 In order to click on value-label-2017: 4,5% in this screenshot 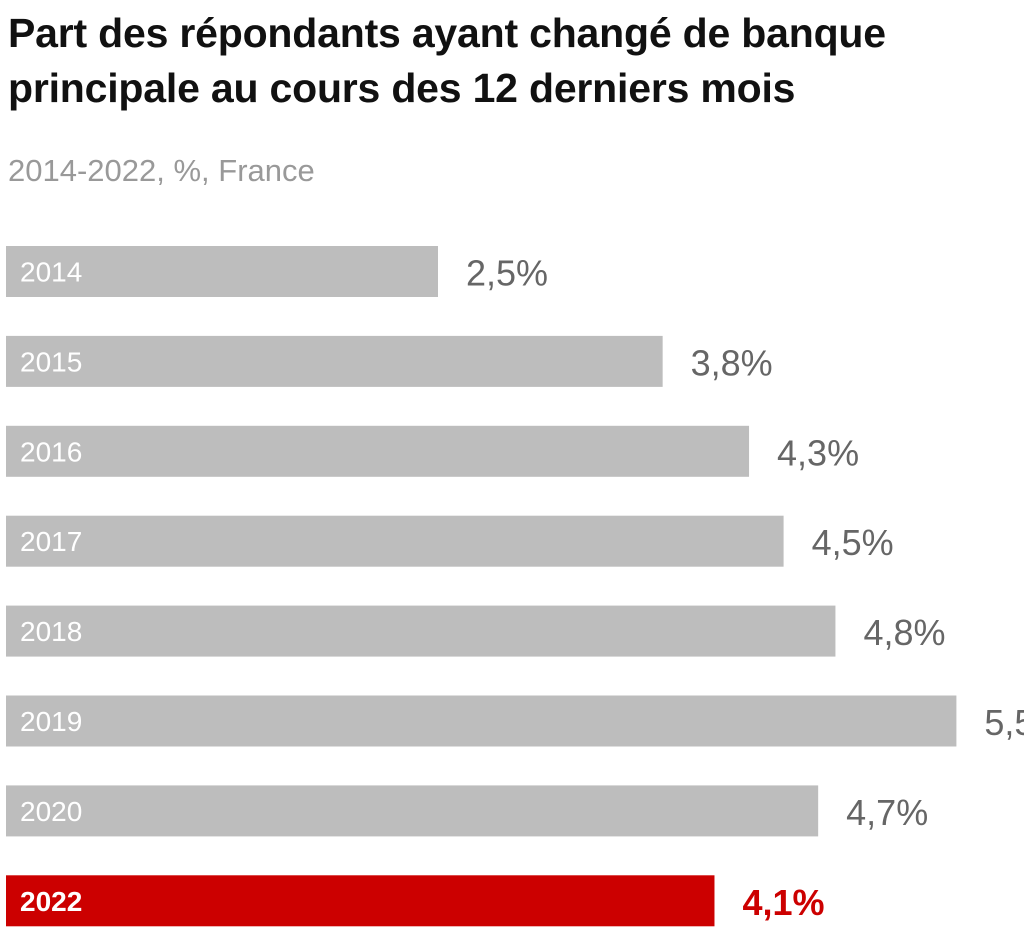, I will do `click(853, 542)`.